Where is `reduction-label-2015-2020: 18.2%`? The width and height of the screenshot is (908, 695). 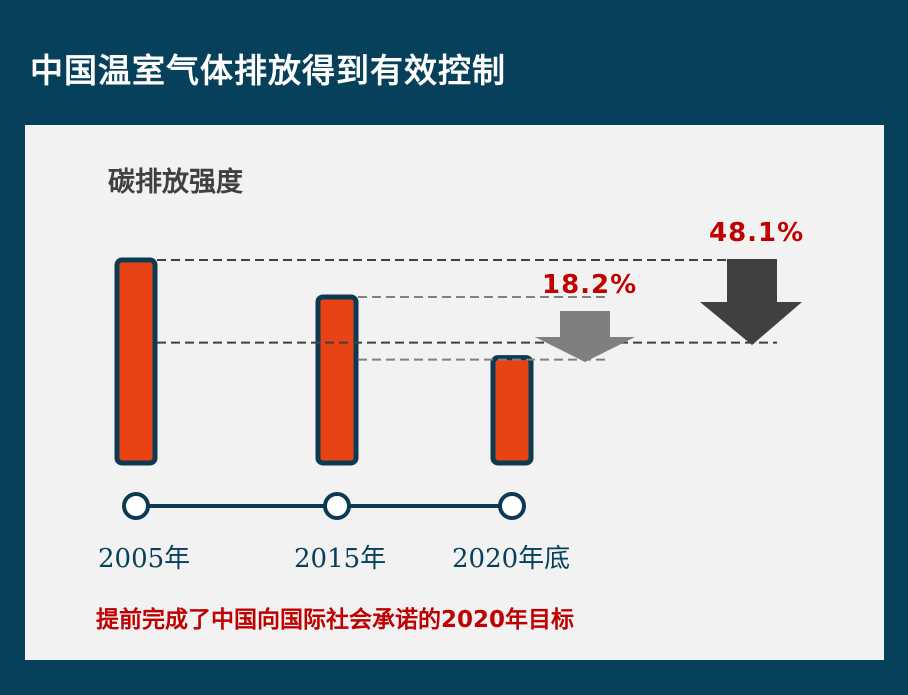 reduction-label-2015-2020: 18.2% is located at coordinates (590, 285).